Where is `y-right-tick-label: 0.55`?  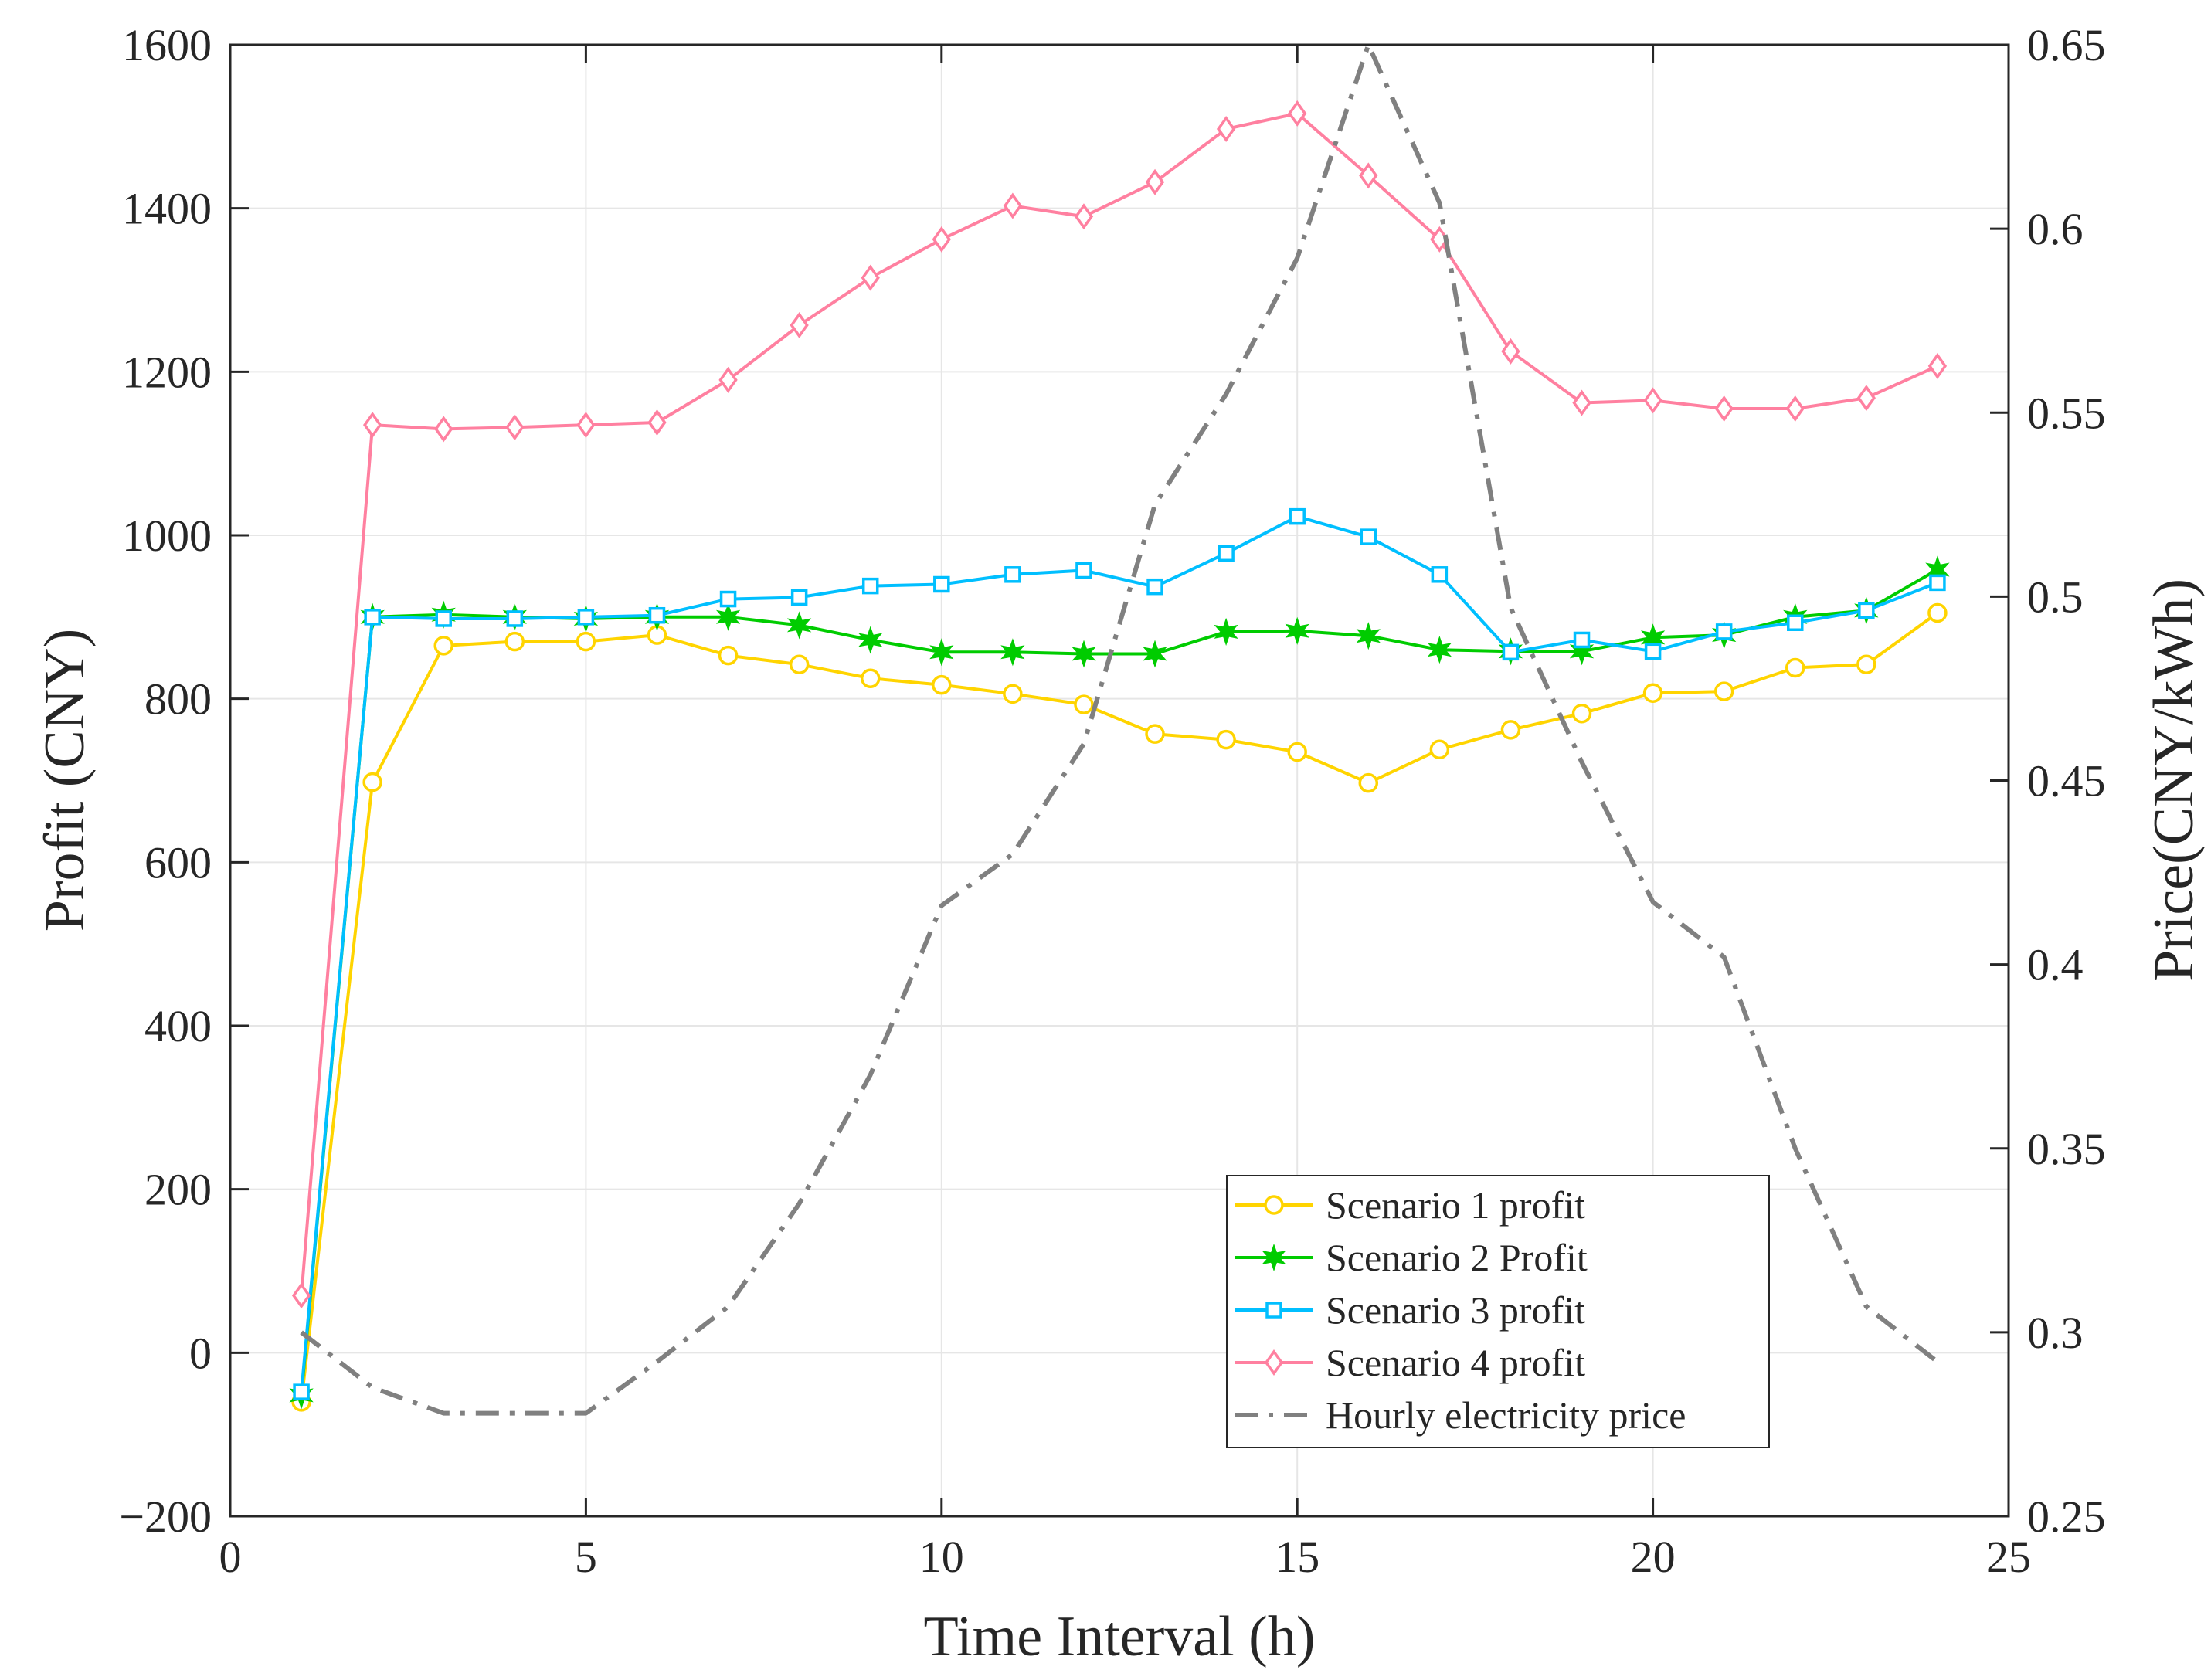
y-right-tick-label: 0.55 is located at coordinates (2066, 413).